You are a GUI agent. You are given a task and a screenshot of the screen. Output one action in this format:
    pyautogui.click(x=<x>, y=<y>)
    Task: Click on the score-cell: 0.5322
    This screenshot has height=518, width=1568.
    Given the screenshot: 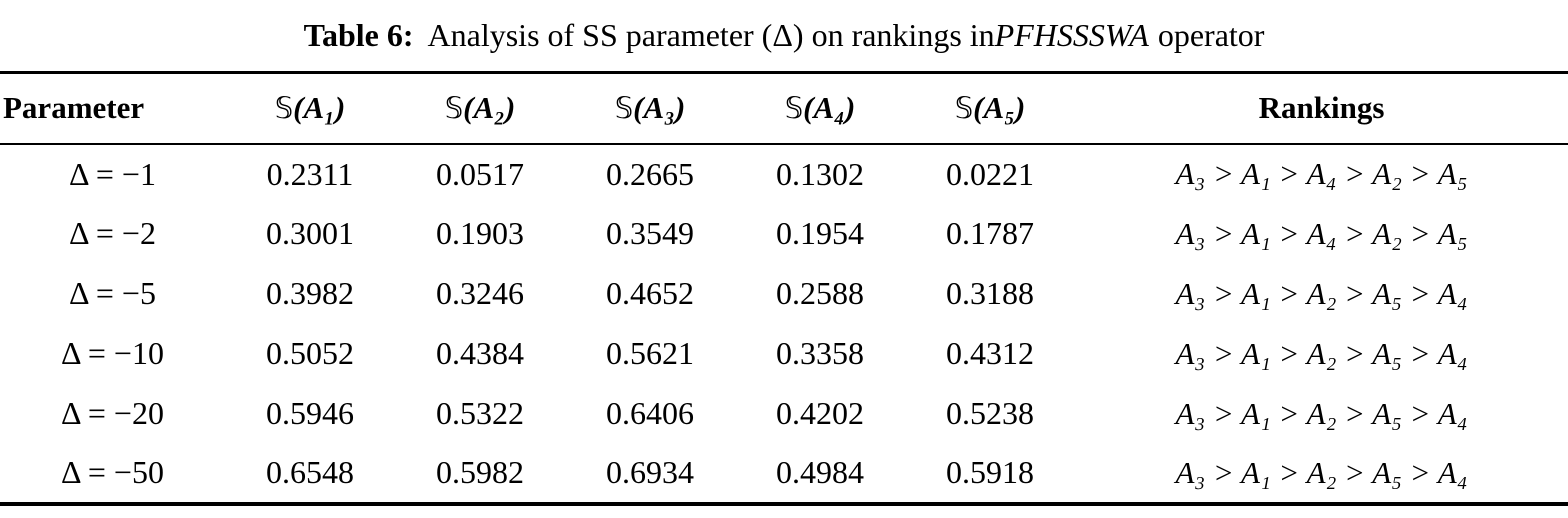 What is the action you would take?
    pyautogui.click(x=480, y=413)
    